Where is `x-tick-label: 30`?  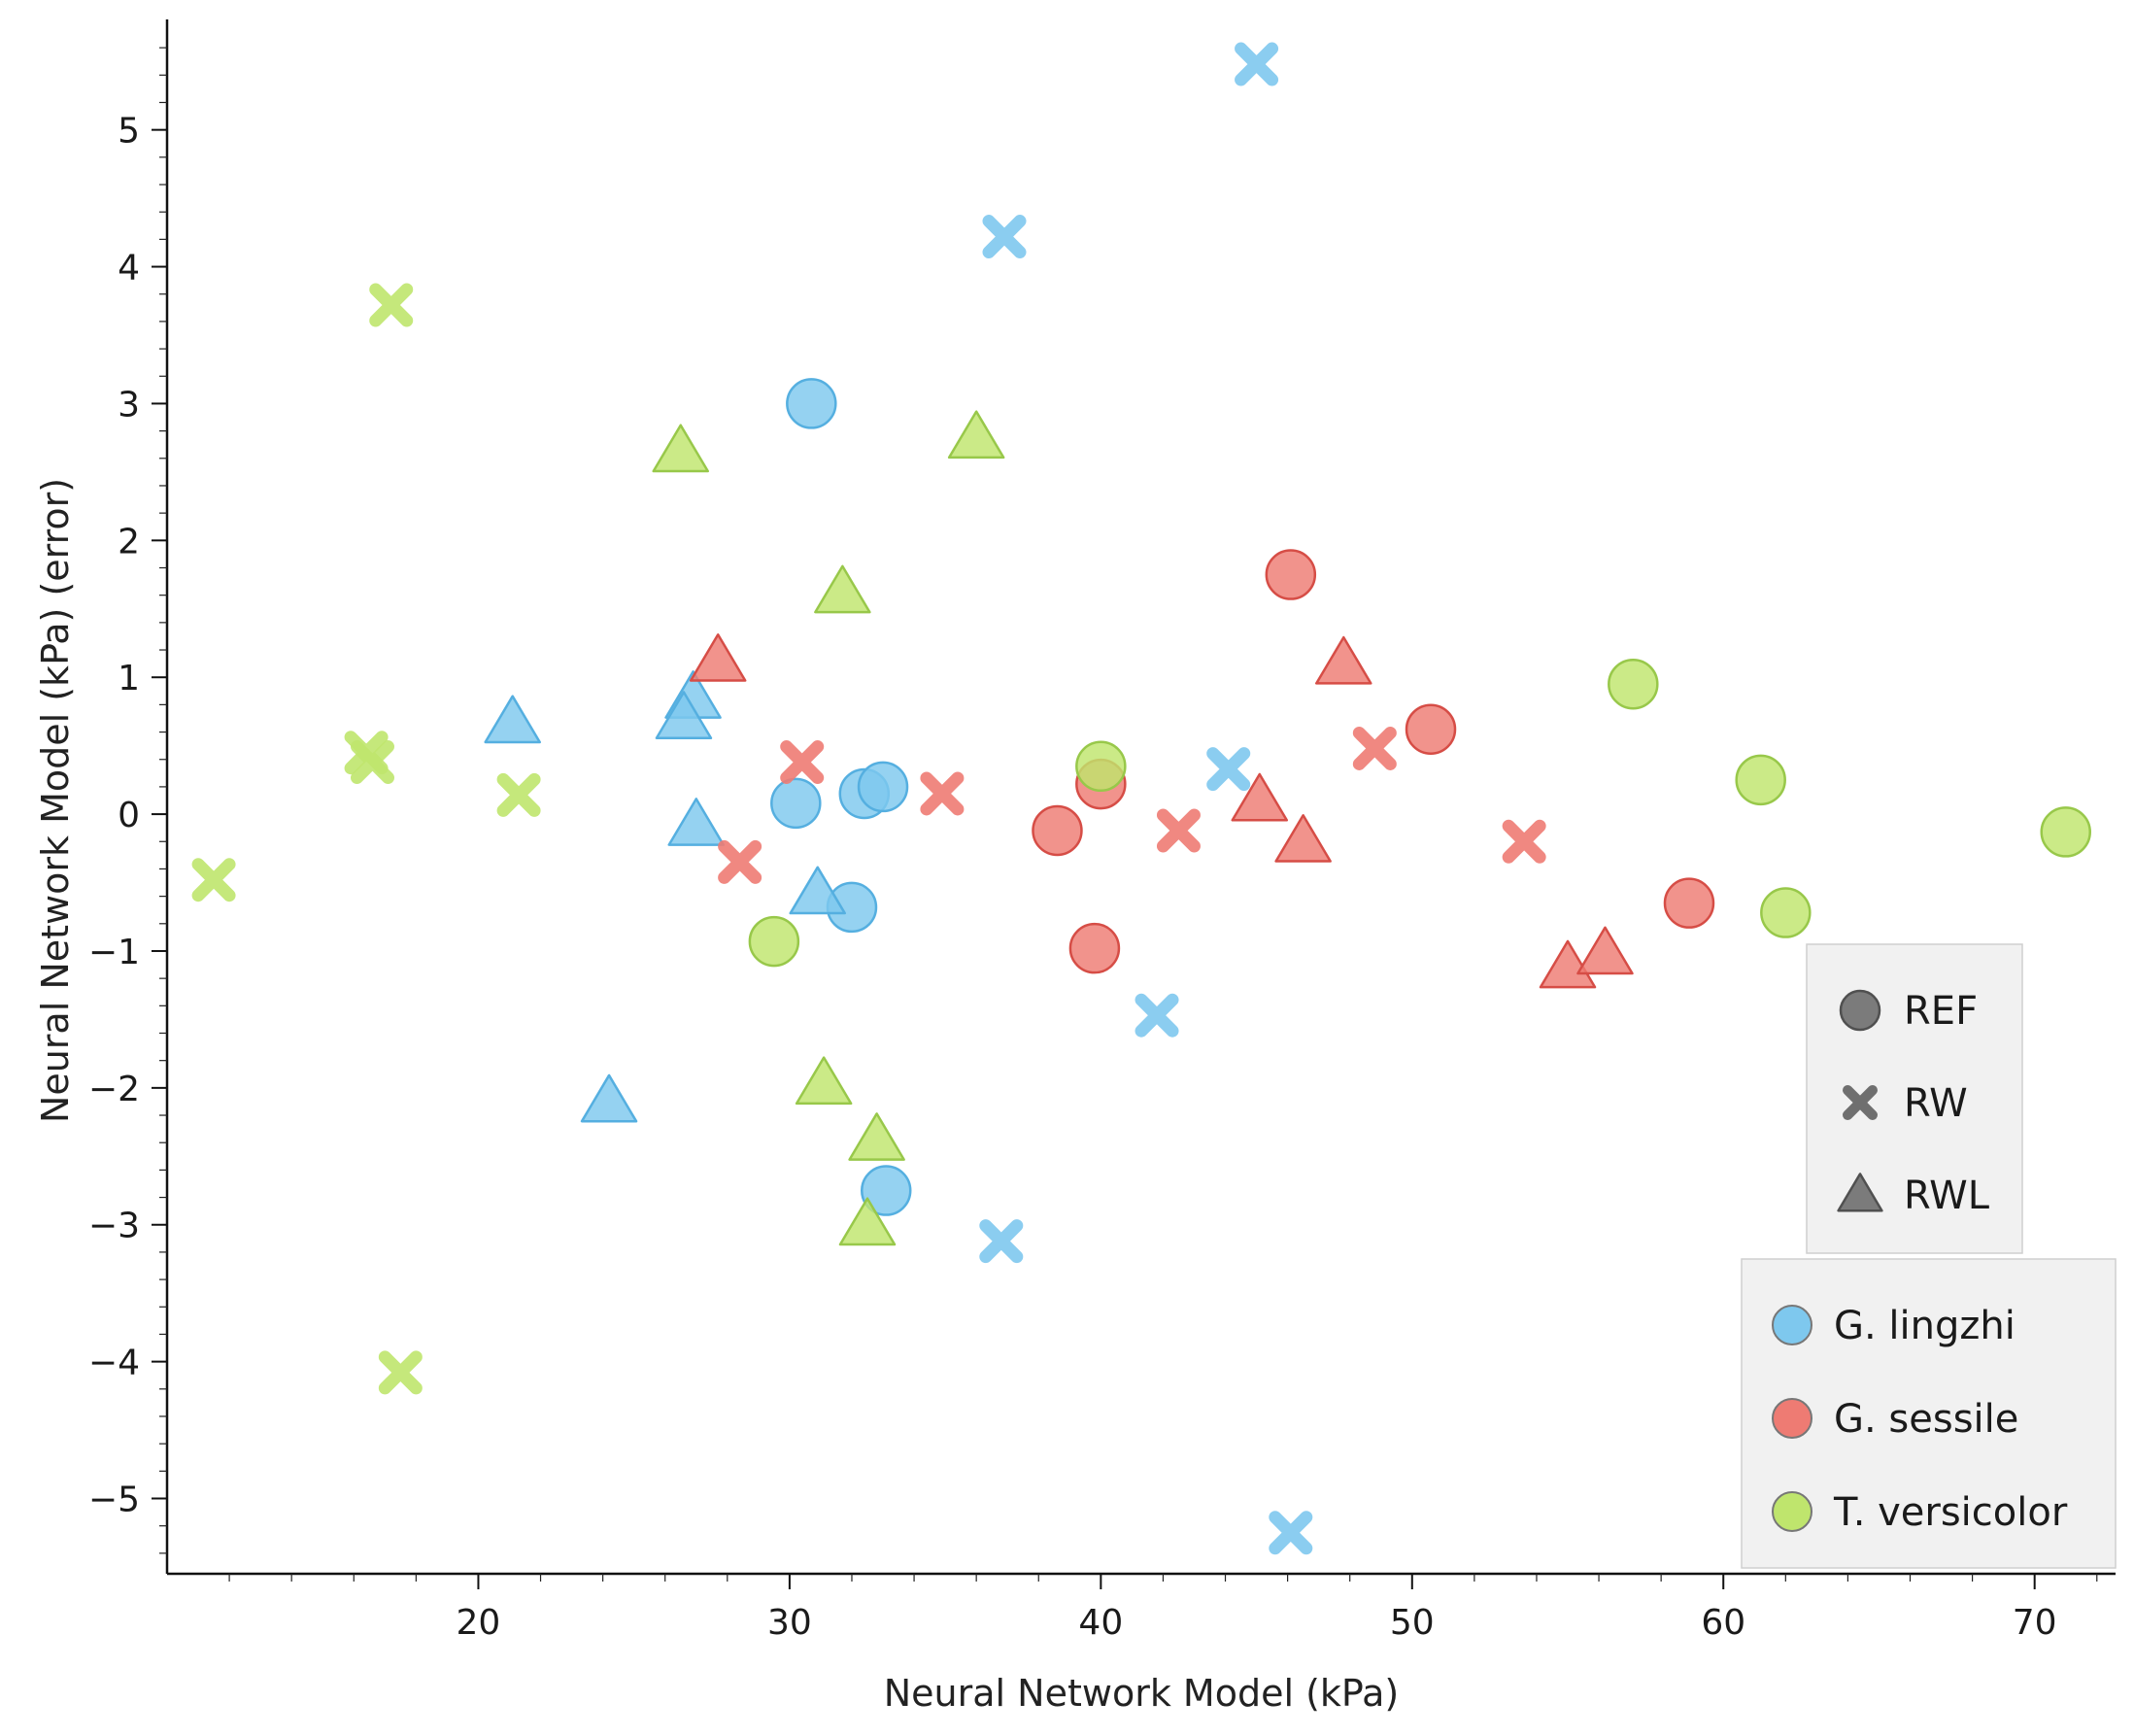
x-tick-label: 30 is located at coordinates (789, 1623).